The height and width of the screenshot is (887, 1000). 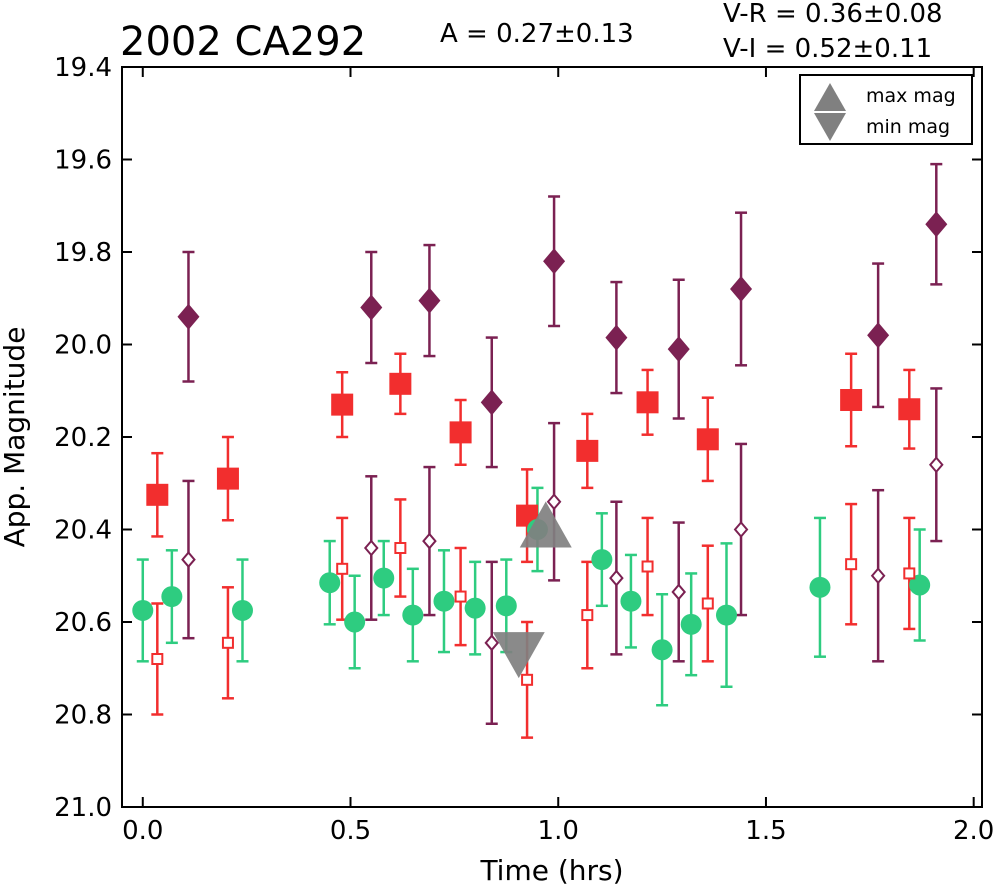 I want to click on x-tick-label: 1.0, so click(x=558, y=831).